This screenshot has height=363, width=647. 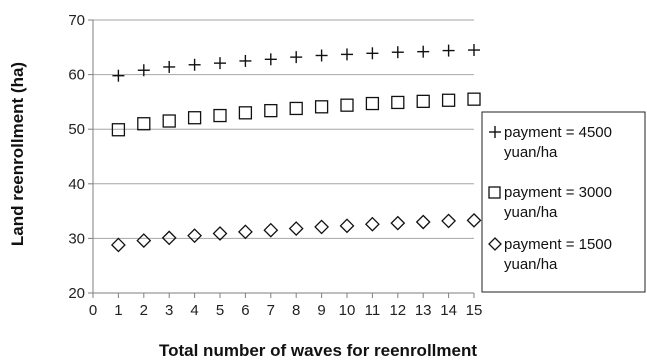 I want to click on diamond-marker-icon, so click(x=495, y=244).